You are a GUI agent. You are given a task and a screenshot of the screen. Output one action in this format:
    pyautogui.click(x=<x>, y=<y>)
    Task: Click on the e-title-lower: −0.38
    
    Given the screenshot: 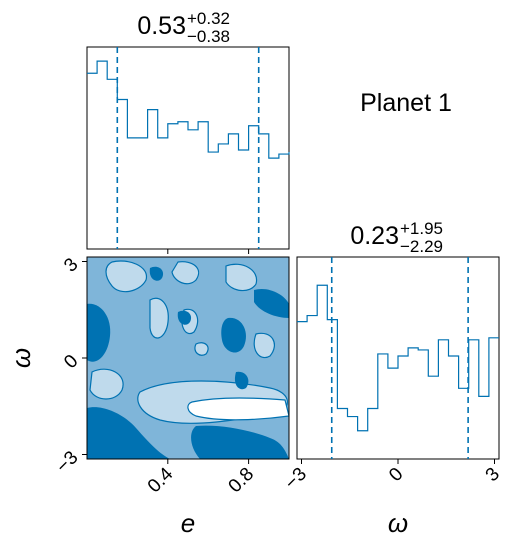 What is the action you would take?
    pyautogui.click(x=208, y=36)
    